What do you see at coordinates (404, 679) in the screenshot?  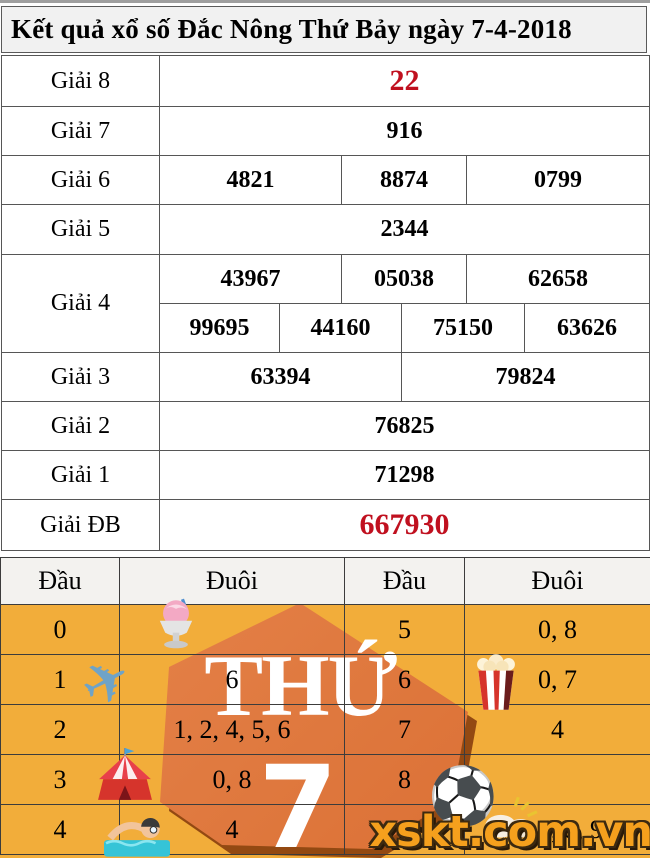 I see `dau-6: 6` at bounding box center [404, 679].